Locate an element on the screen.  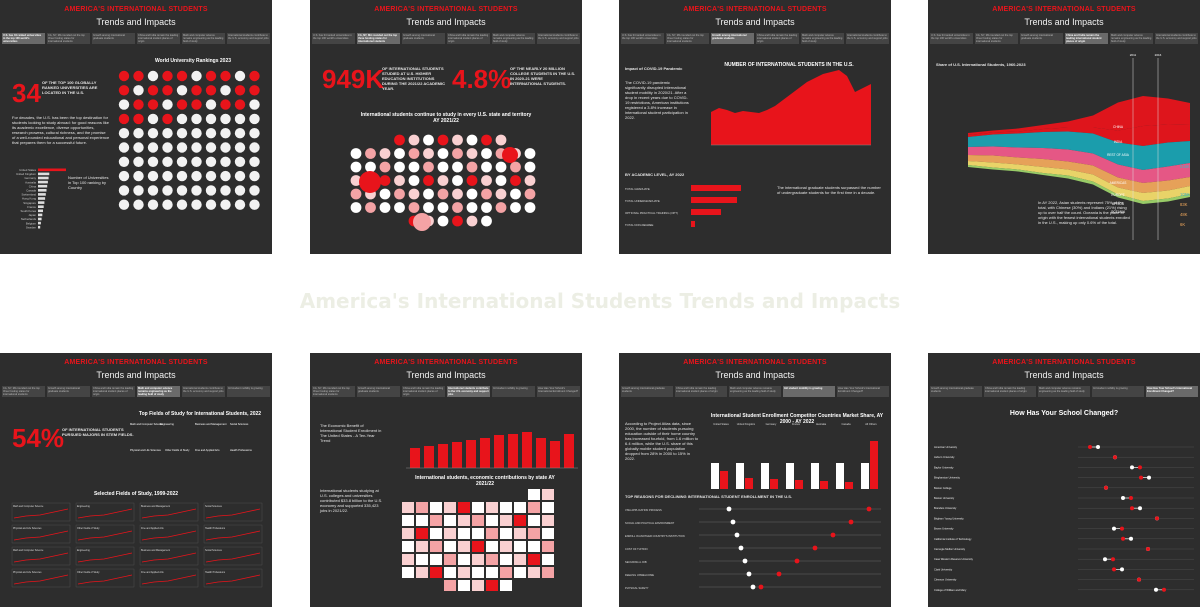
share-bar-2022 is located at coordinates (874, 465).